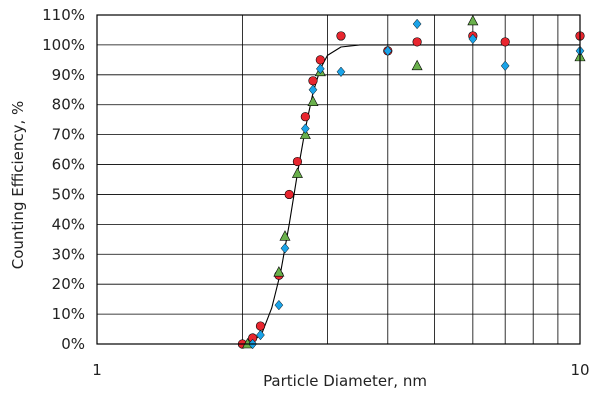 This screenshot has height=393, width=593. I want to click on y-tick-label: 50%, so click(68, 194).